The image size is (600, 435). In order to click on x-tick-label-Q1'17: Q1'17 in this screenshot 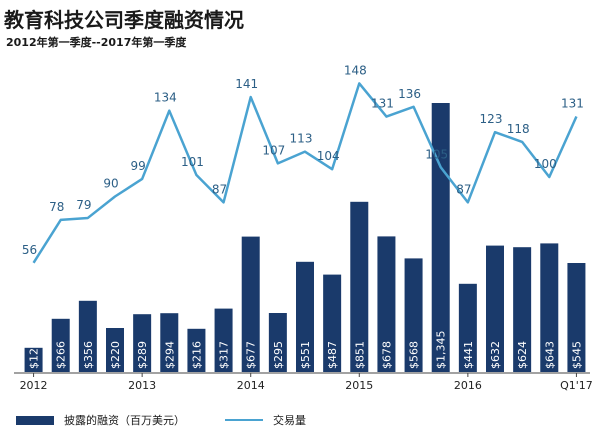, I will do `click(576, 385)`.